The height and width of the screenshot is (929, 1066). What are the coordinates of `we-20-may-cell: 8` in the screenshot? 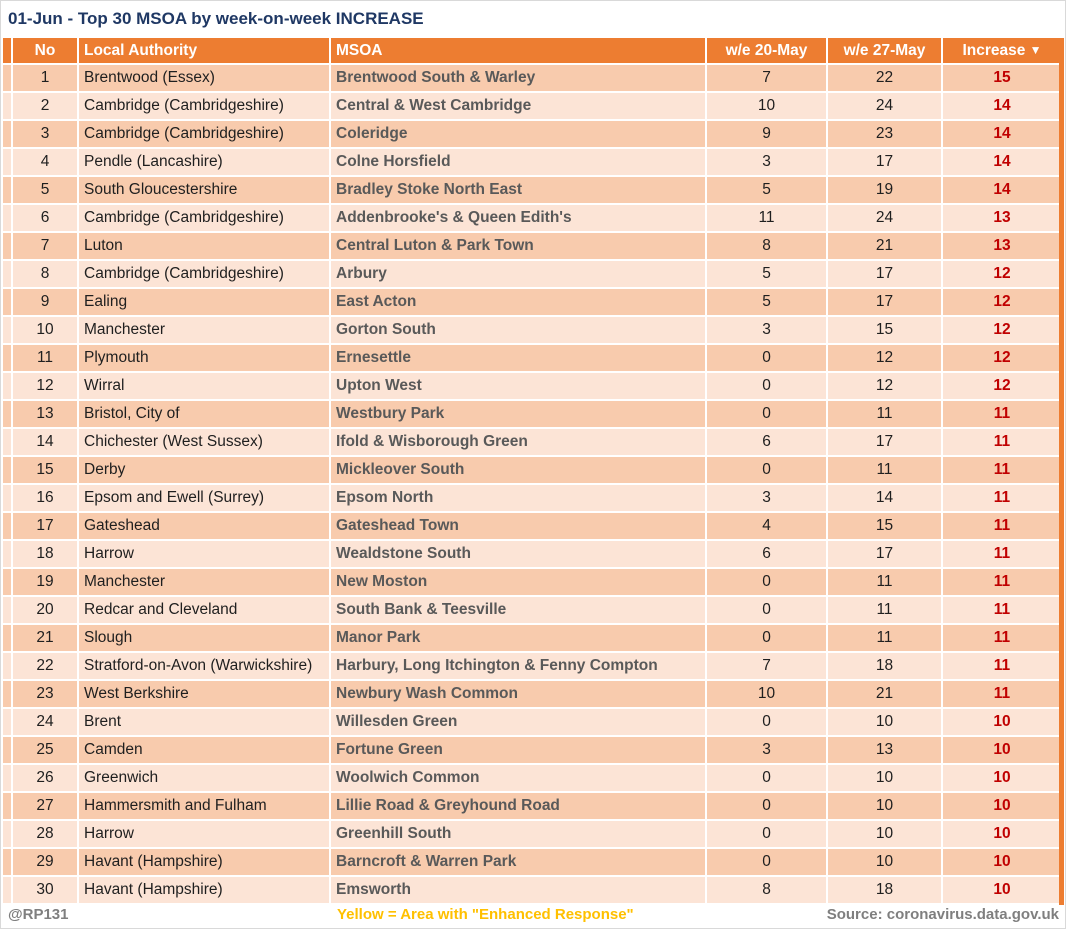 It's located at (766, 246).